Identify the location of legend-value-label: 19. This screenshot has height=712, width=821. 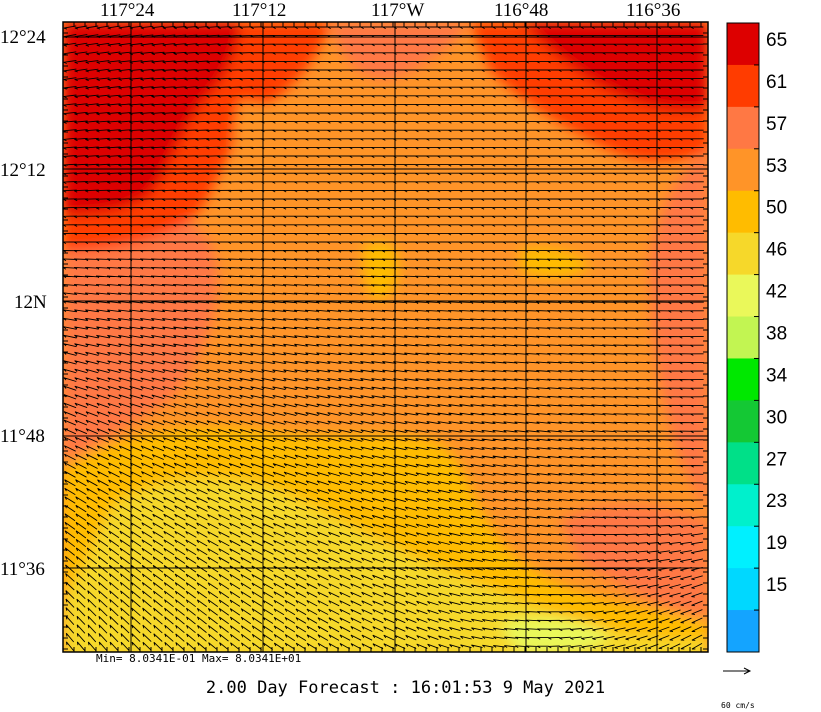
(776, 543).